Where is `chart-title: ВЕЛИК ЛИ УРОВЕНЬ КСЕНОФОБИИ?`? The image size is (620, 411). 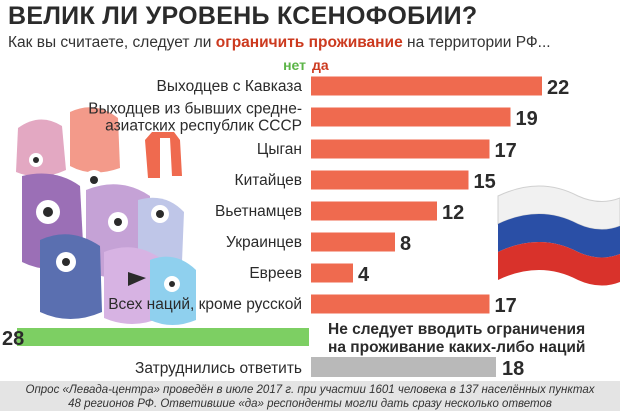
chart-title: ВЕЛИК ЛИ УРОВЕНЬ КСЕНОФОБИИ? is located at coordinates (243, 16).